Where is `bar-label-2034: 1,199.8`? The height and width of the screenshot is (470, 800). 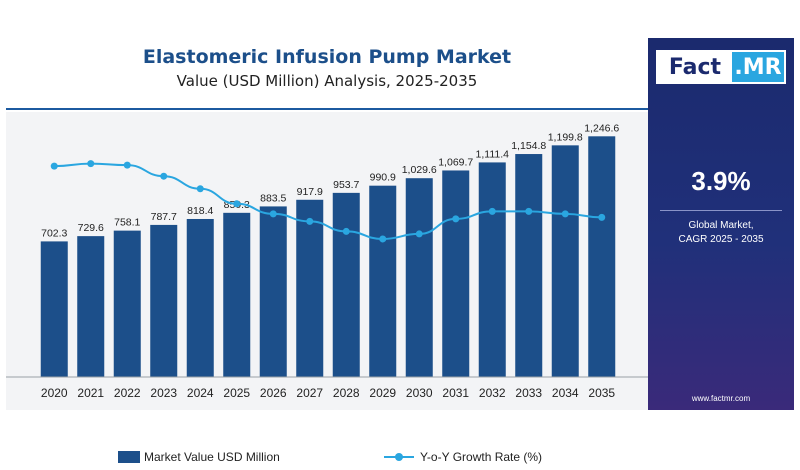 bar-label-2034: 1,199.8 is located at coordinates (565, 137).